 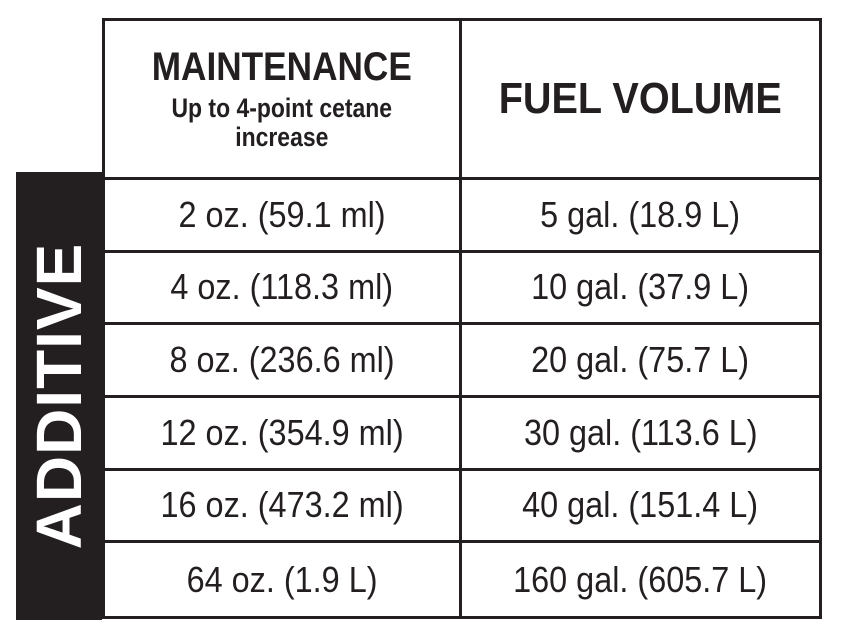 I want to click on maintenance-header-subtitle-line2: increase, so click(x=282, y=137).